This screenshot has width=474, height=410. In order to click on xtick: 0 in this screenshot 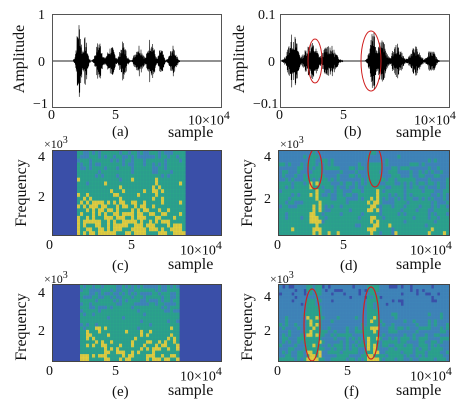, I will do `click(49, 245)`.